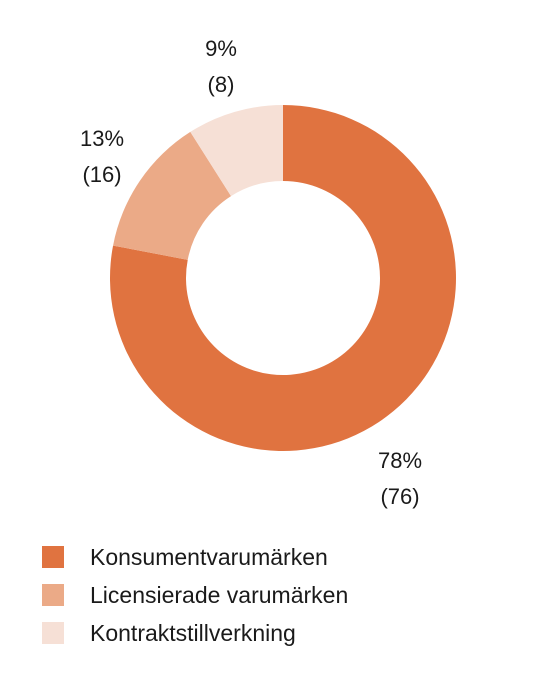 Image resolution: width=536 pixels, height=690 pixels. I want to click on legend-item-licensierade-varumarken: Licensierade varumärken, so click(195, 595).